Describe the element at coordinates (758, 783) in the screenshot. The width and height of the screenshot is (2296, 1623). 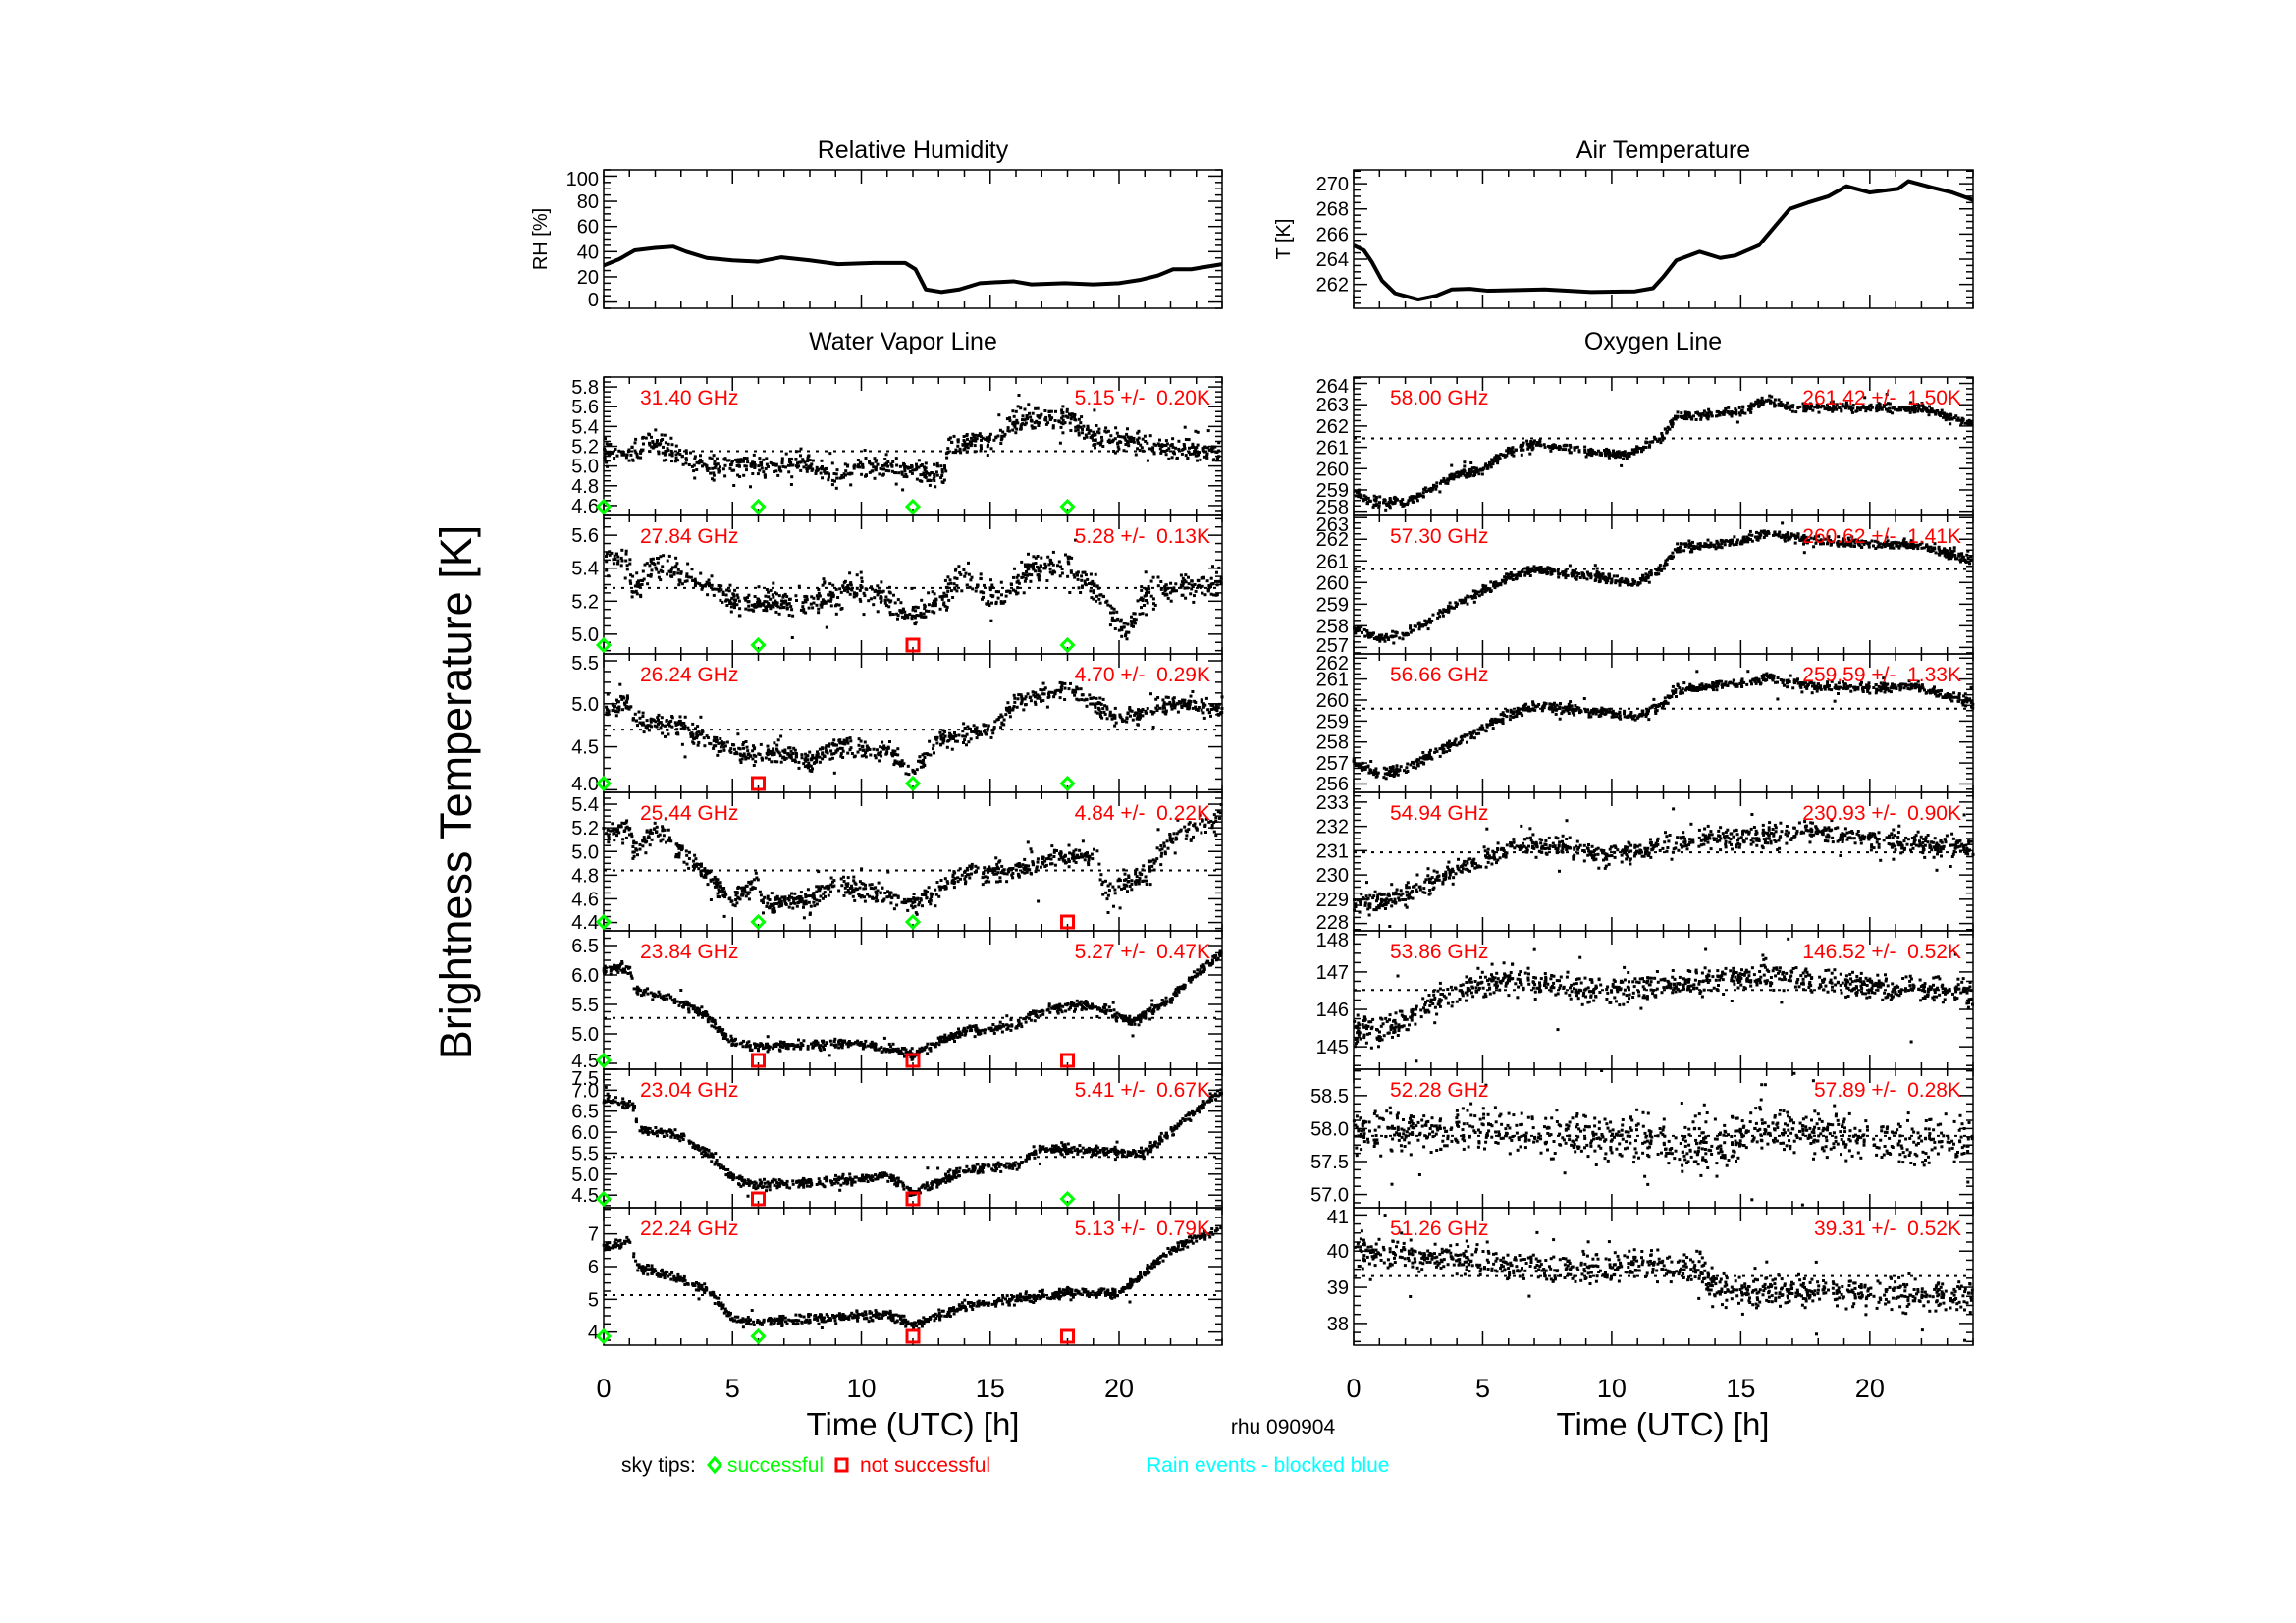
I see `sky-tip-fail-marker` at that location.